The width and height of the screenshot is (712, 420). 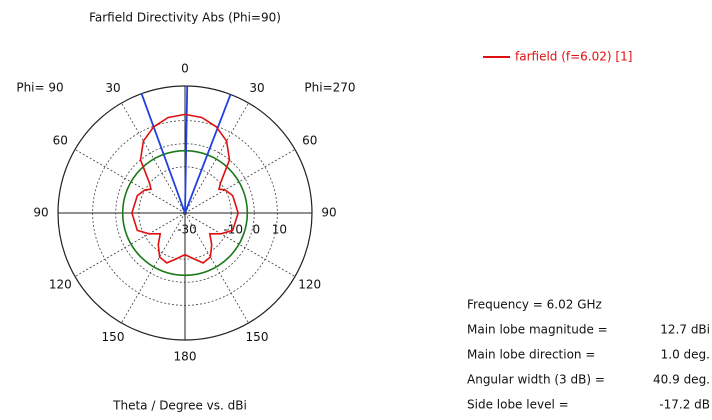 What do you see at coordinates (573, 57) in the screenshot?
I see `legend-label: farfield (f=6.02) [1]` at bounding box center [573, 57].